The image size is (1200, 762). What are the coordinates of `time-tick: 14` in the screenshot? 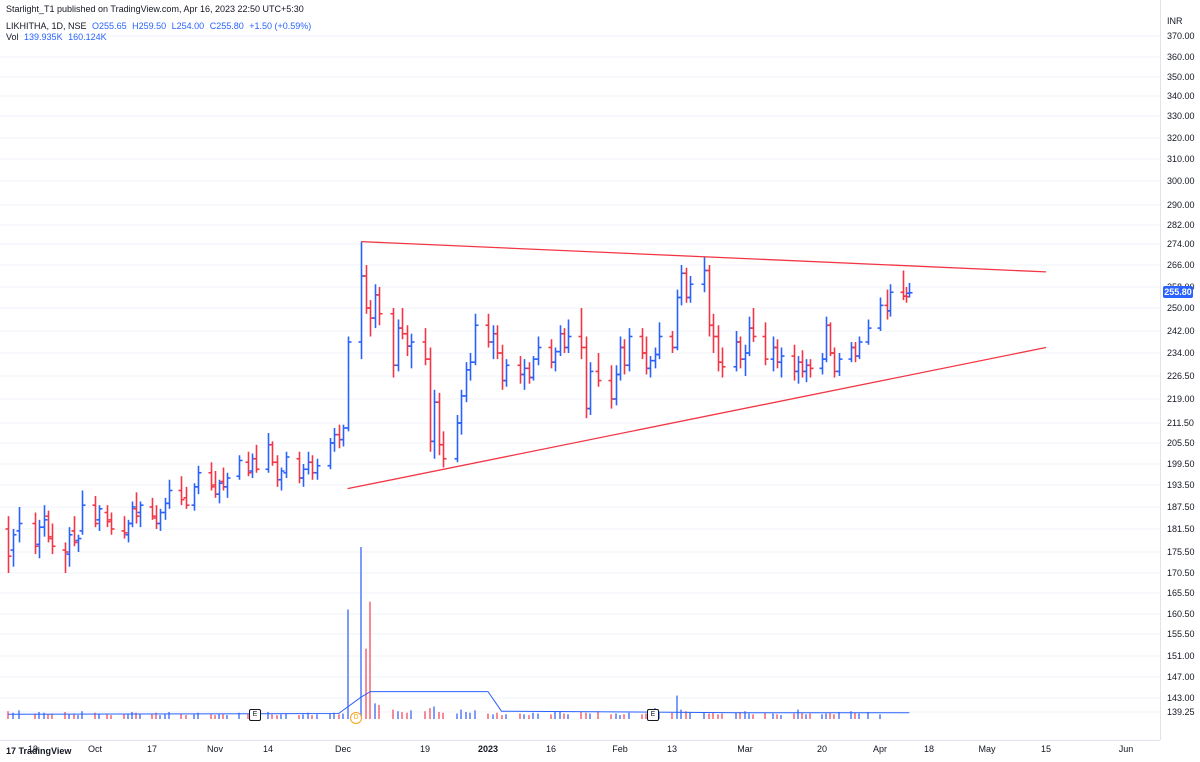 It's located at (268, 749).